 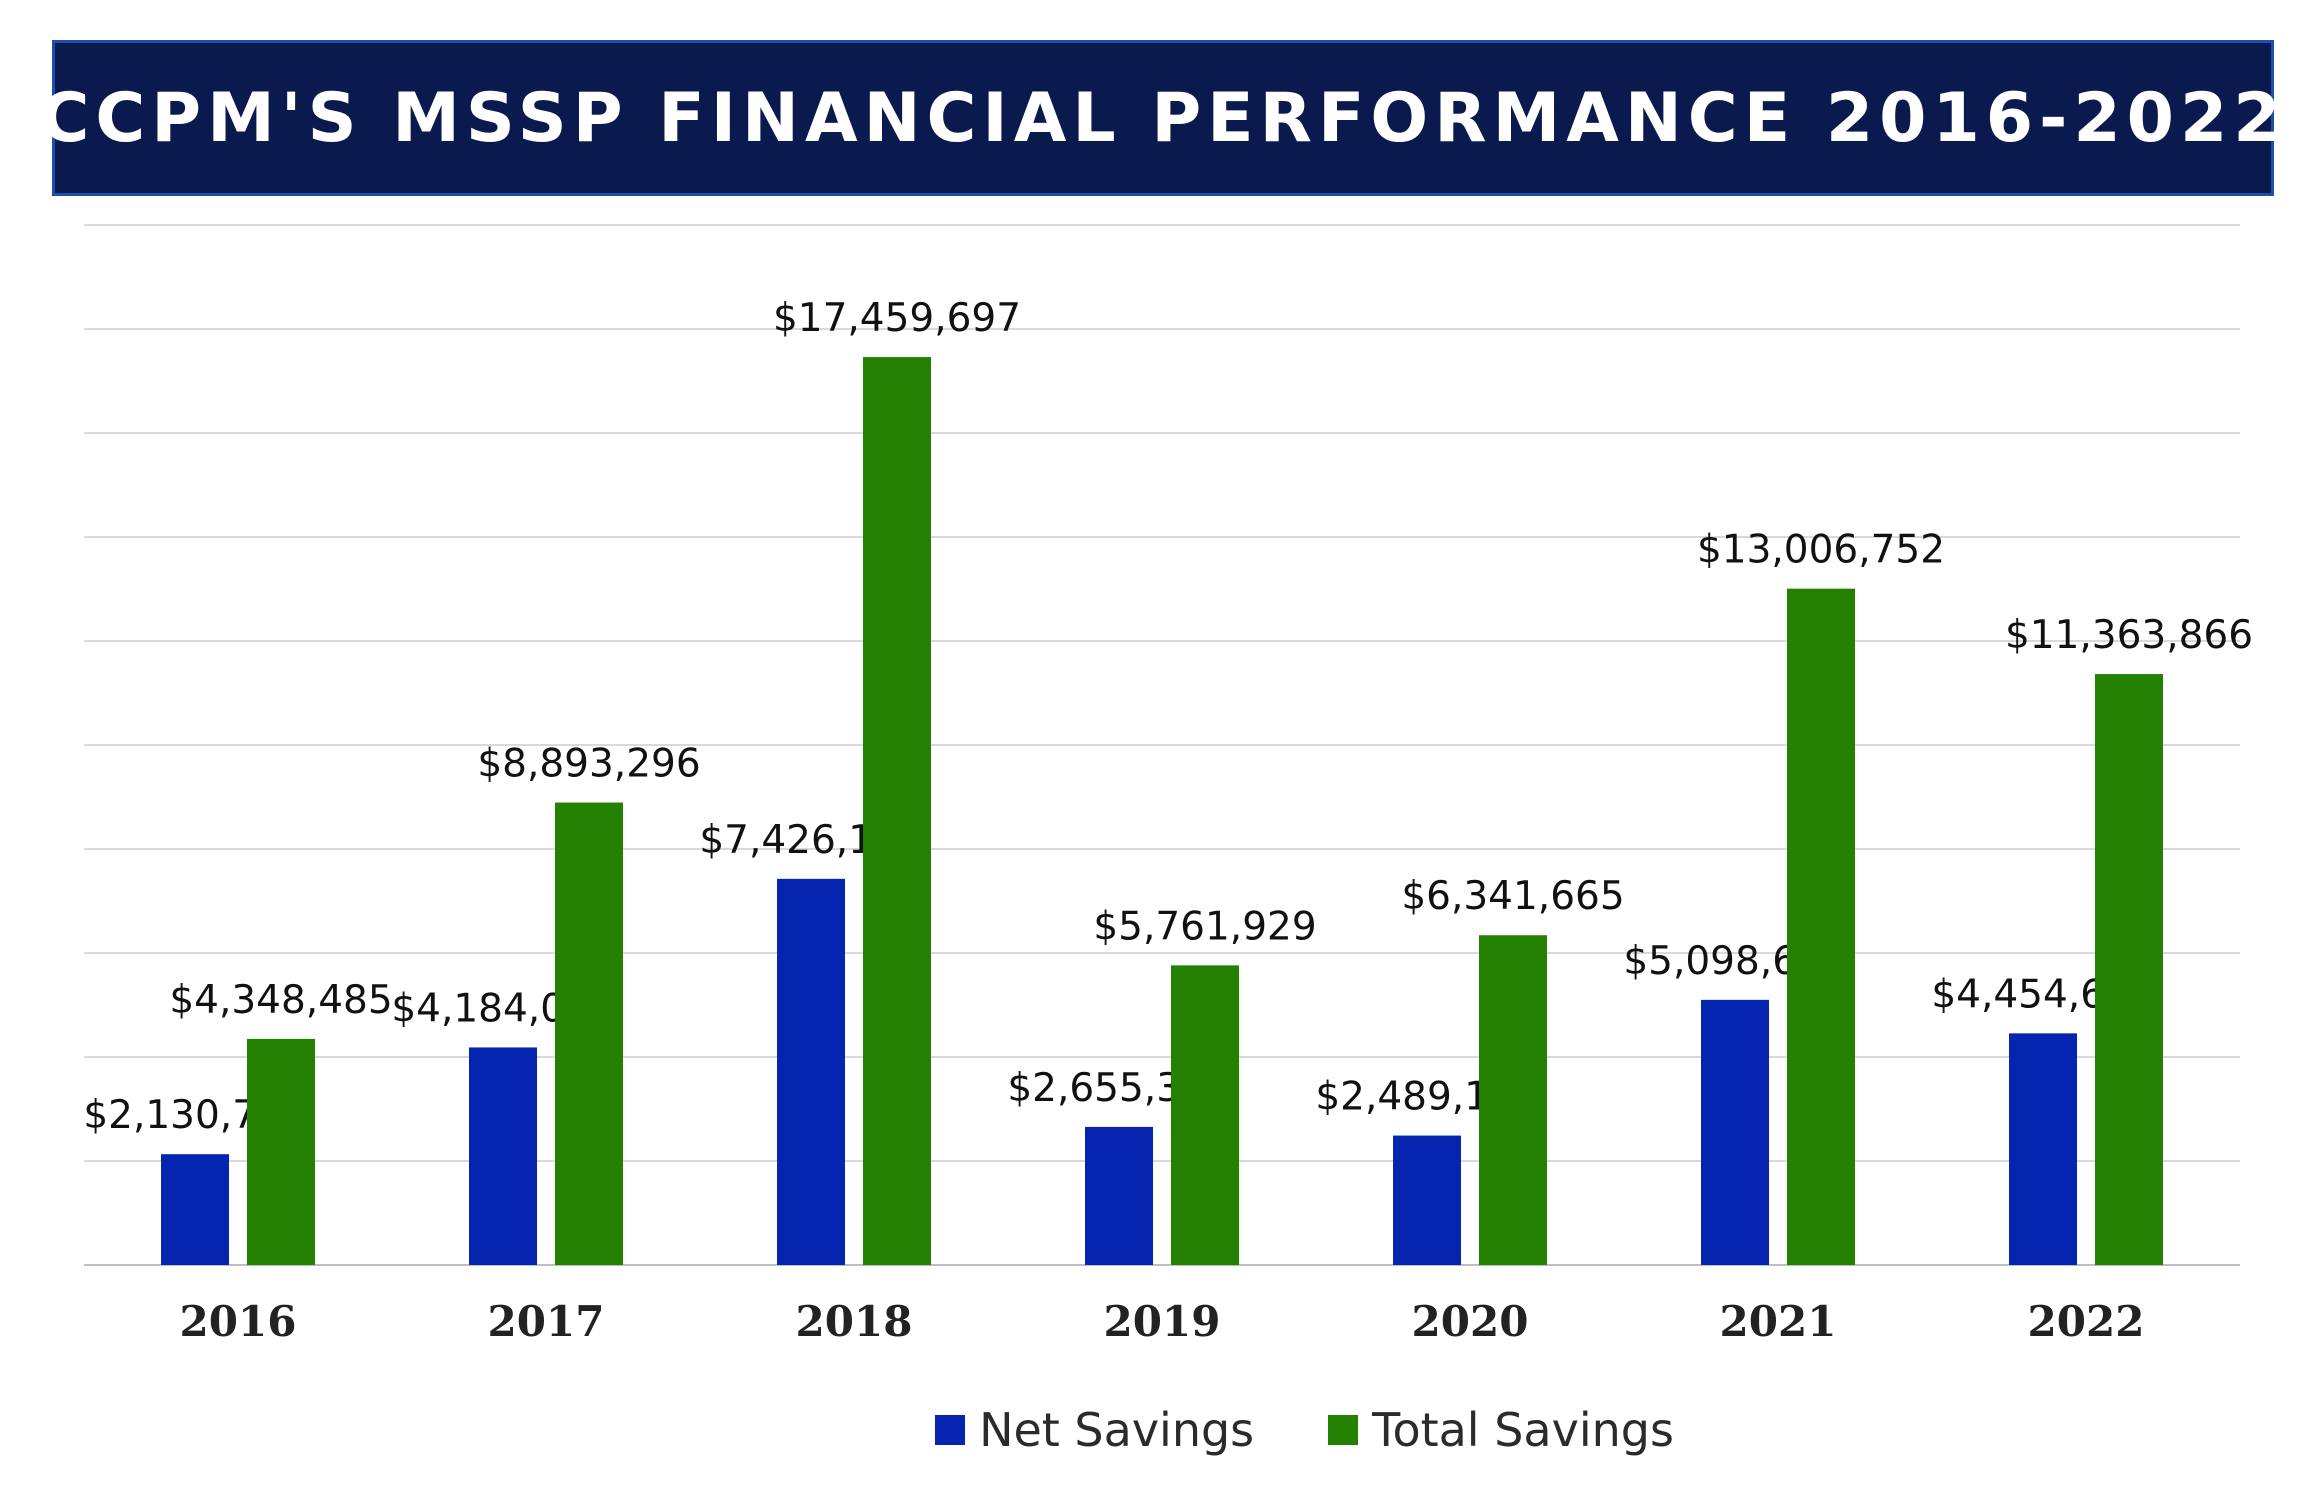 What do you see at coordinates (1117, 1430) in the screenshot?
I see `legend-label-net: Net Savings` at bounding box center [1117, 1430].